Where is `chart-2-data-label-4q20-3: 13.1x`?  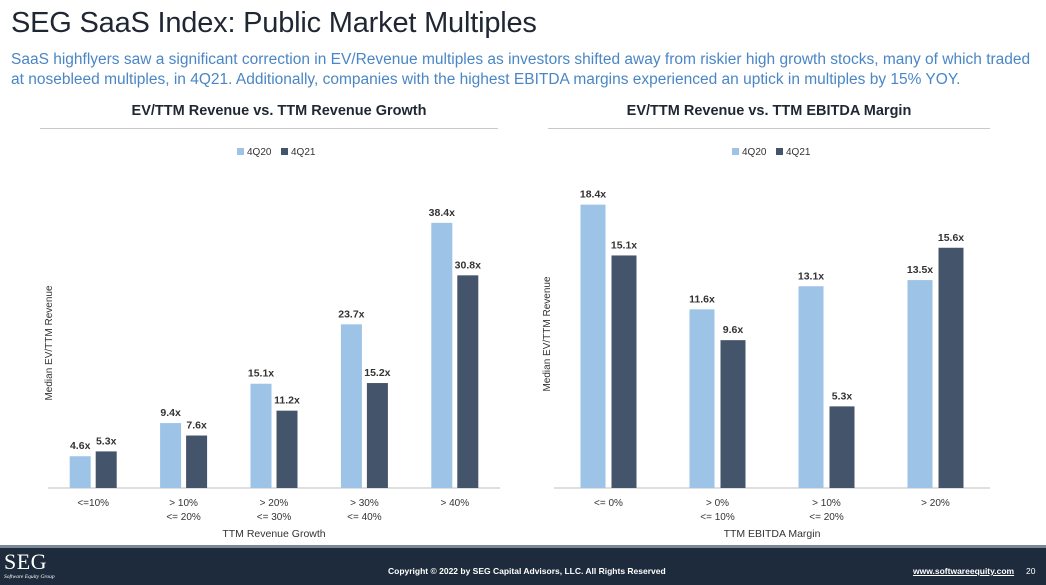 chart-2-data-label-4q20-3: 13.1x is located at coordinates (811, 276).